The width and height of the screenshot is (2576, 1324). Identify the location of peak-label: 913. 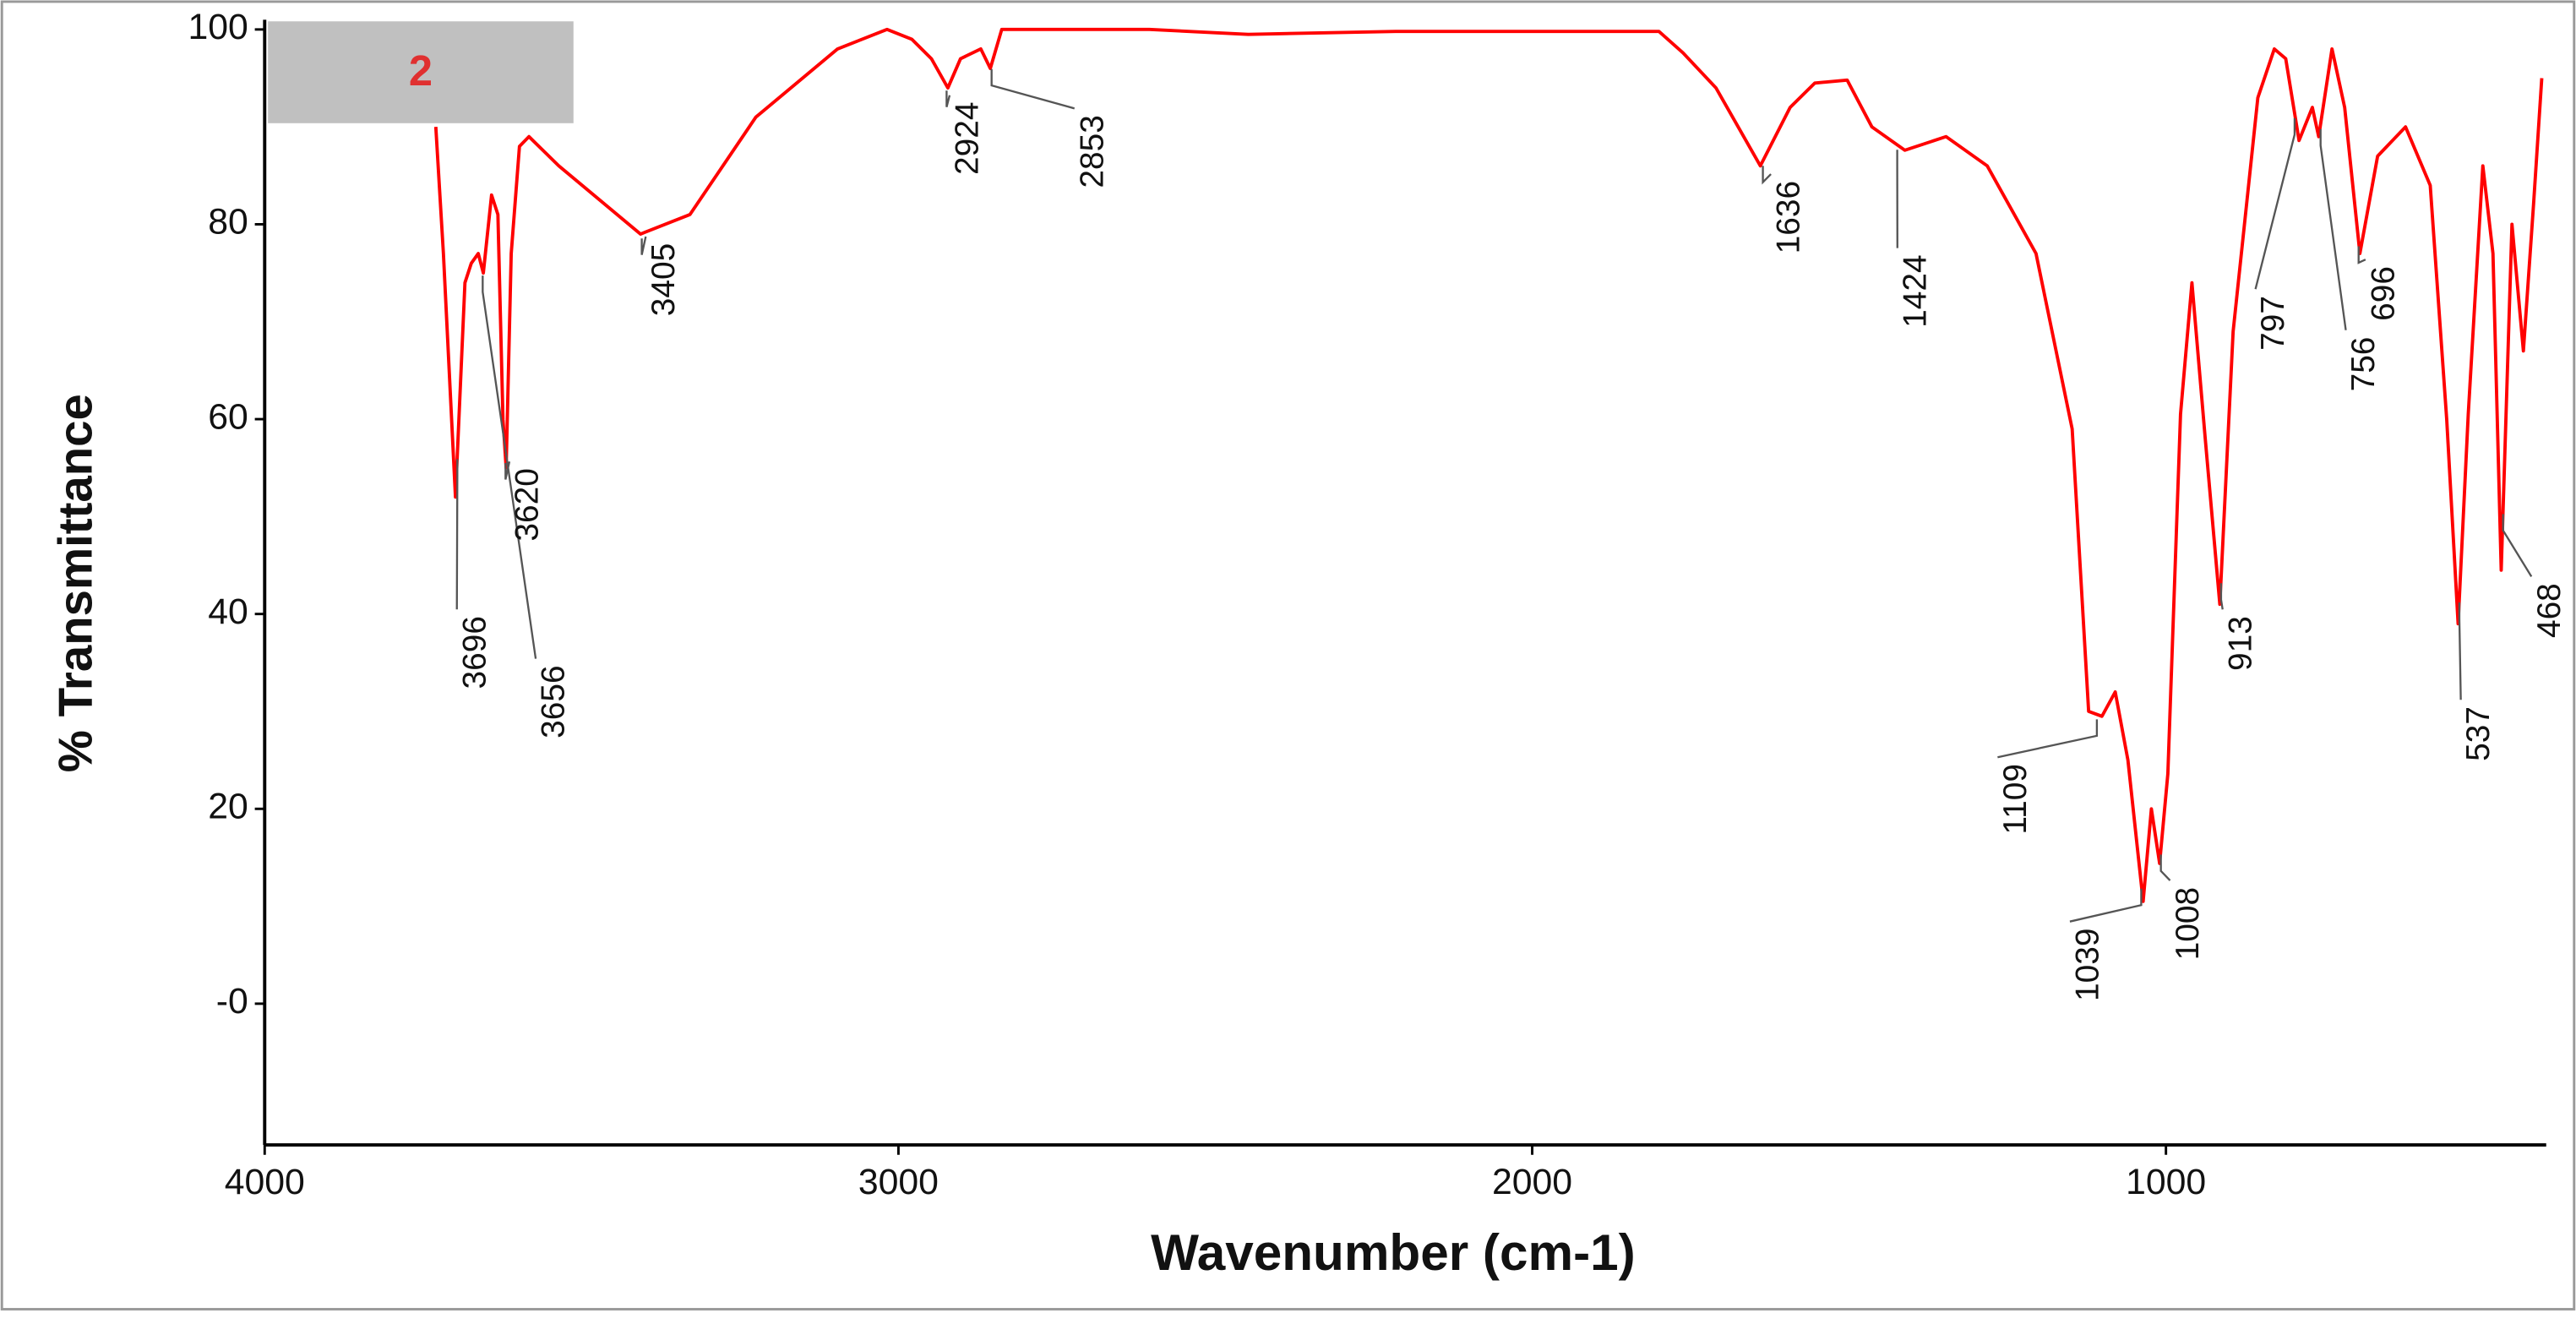
(2240, 644).